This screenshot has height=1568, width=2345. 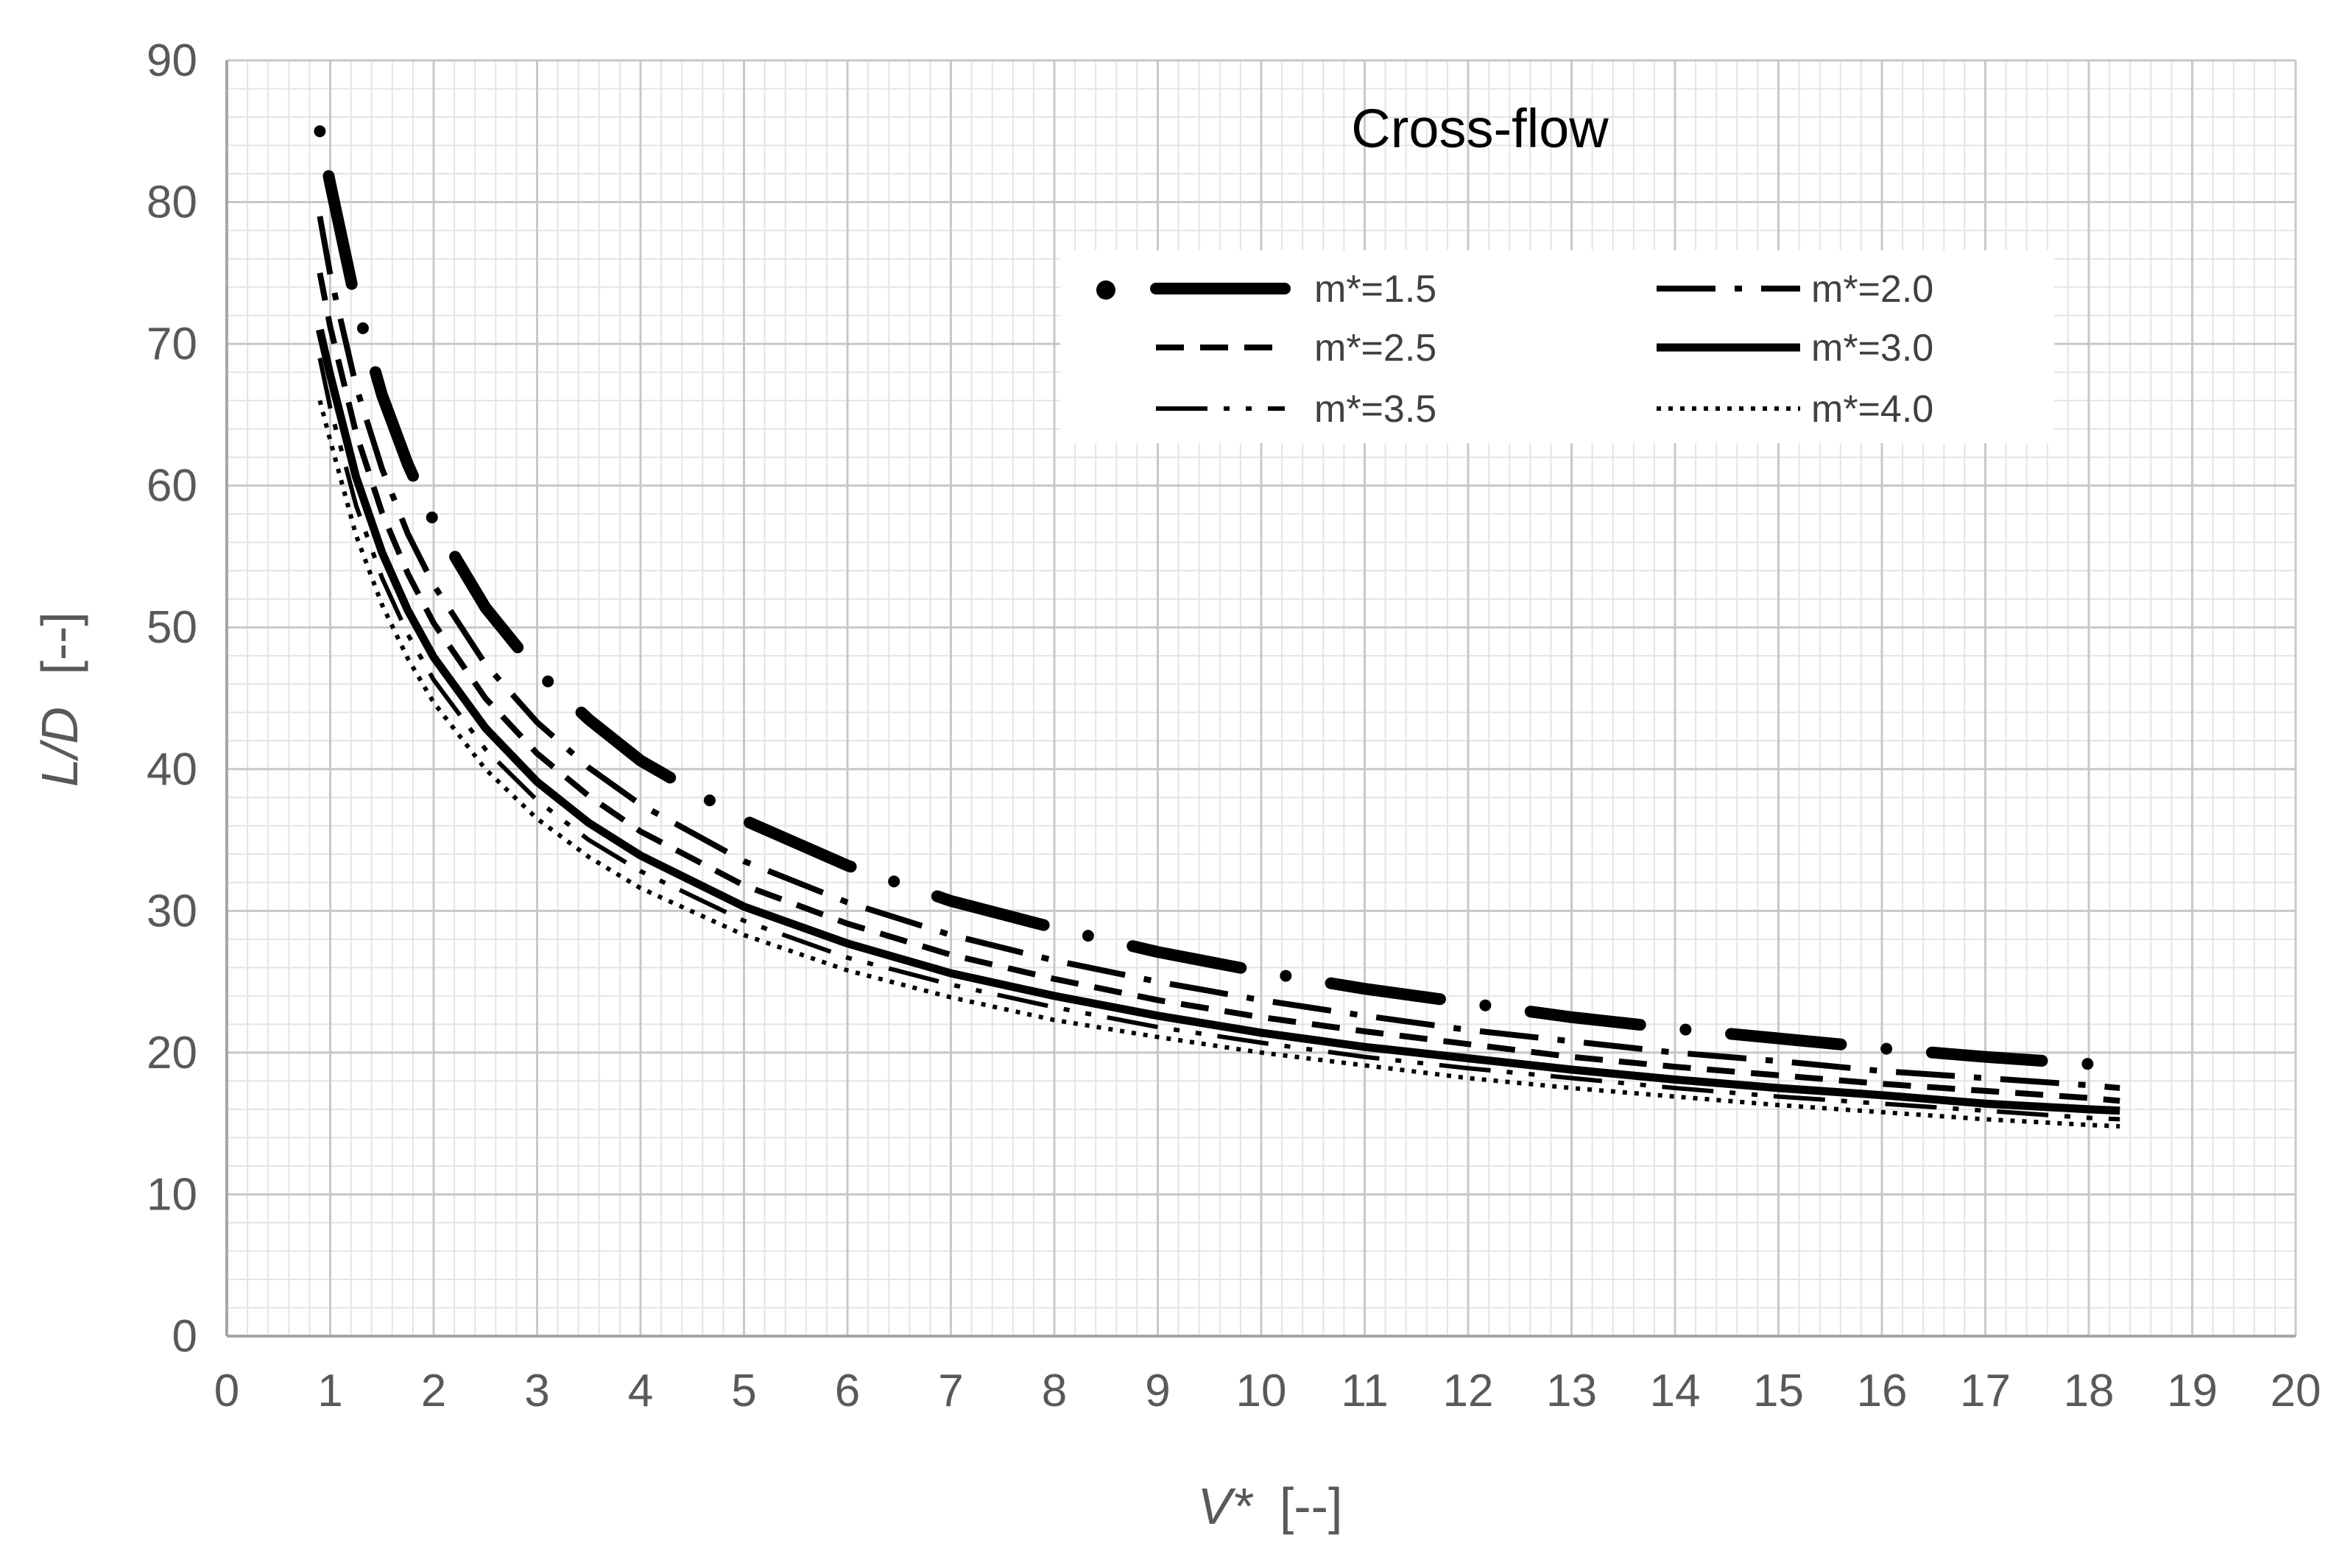 What do you see at coordinates (172, 60) in the screenshot?
I see `y-tick-label: 90` at bounding box center [172, 60].